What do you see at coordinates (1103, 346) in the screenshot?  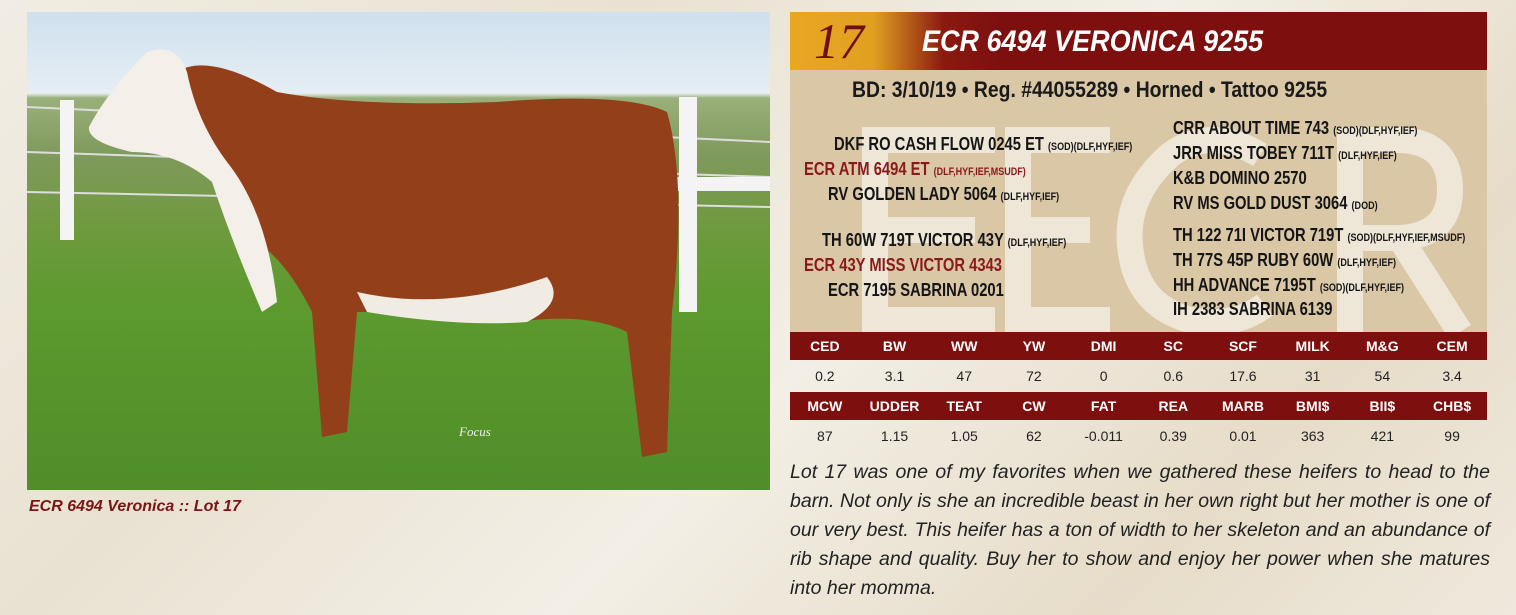 I see `epd-header: DMI` at bounding box center [1103, 346].